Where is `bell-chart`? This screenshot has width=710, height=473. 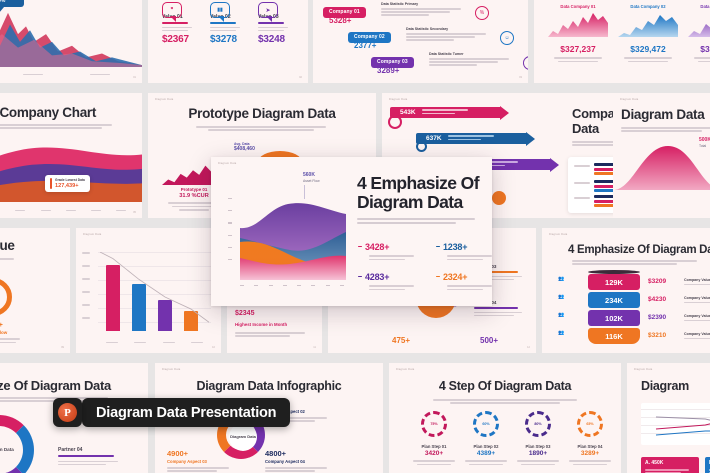 bell-chart is located at coordinates (661, 168).